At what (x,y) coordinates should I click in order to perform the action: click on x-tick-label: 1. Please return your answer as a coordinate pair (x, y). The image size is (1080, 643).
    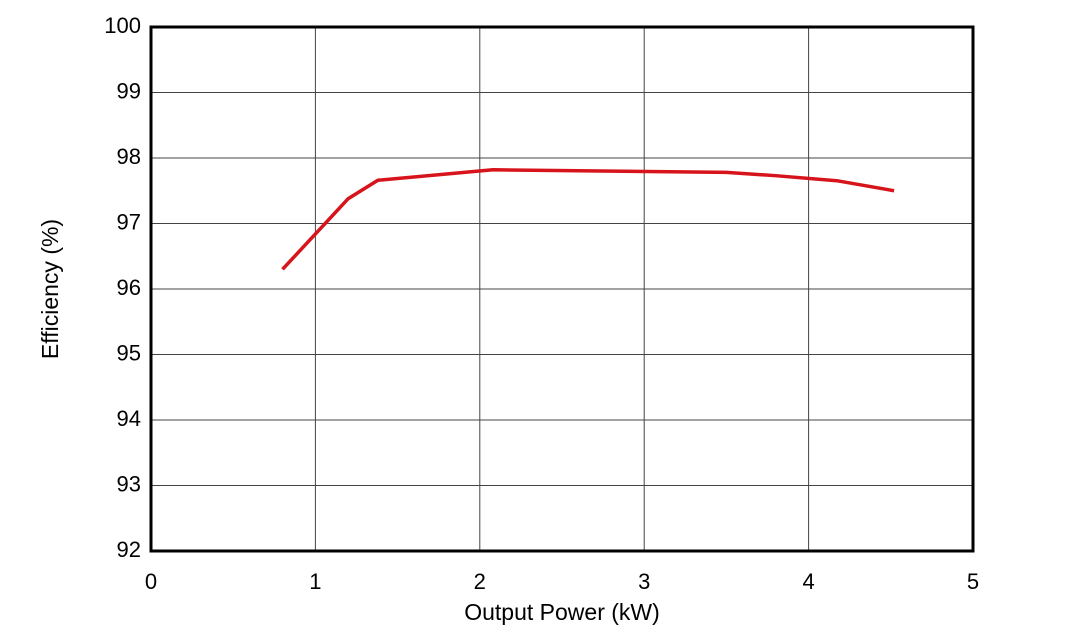
    Looking at the image, I should click on (315, 581).